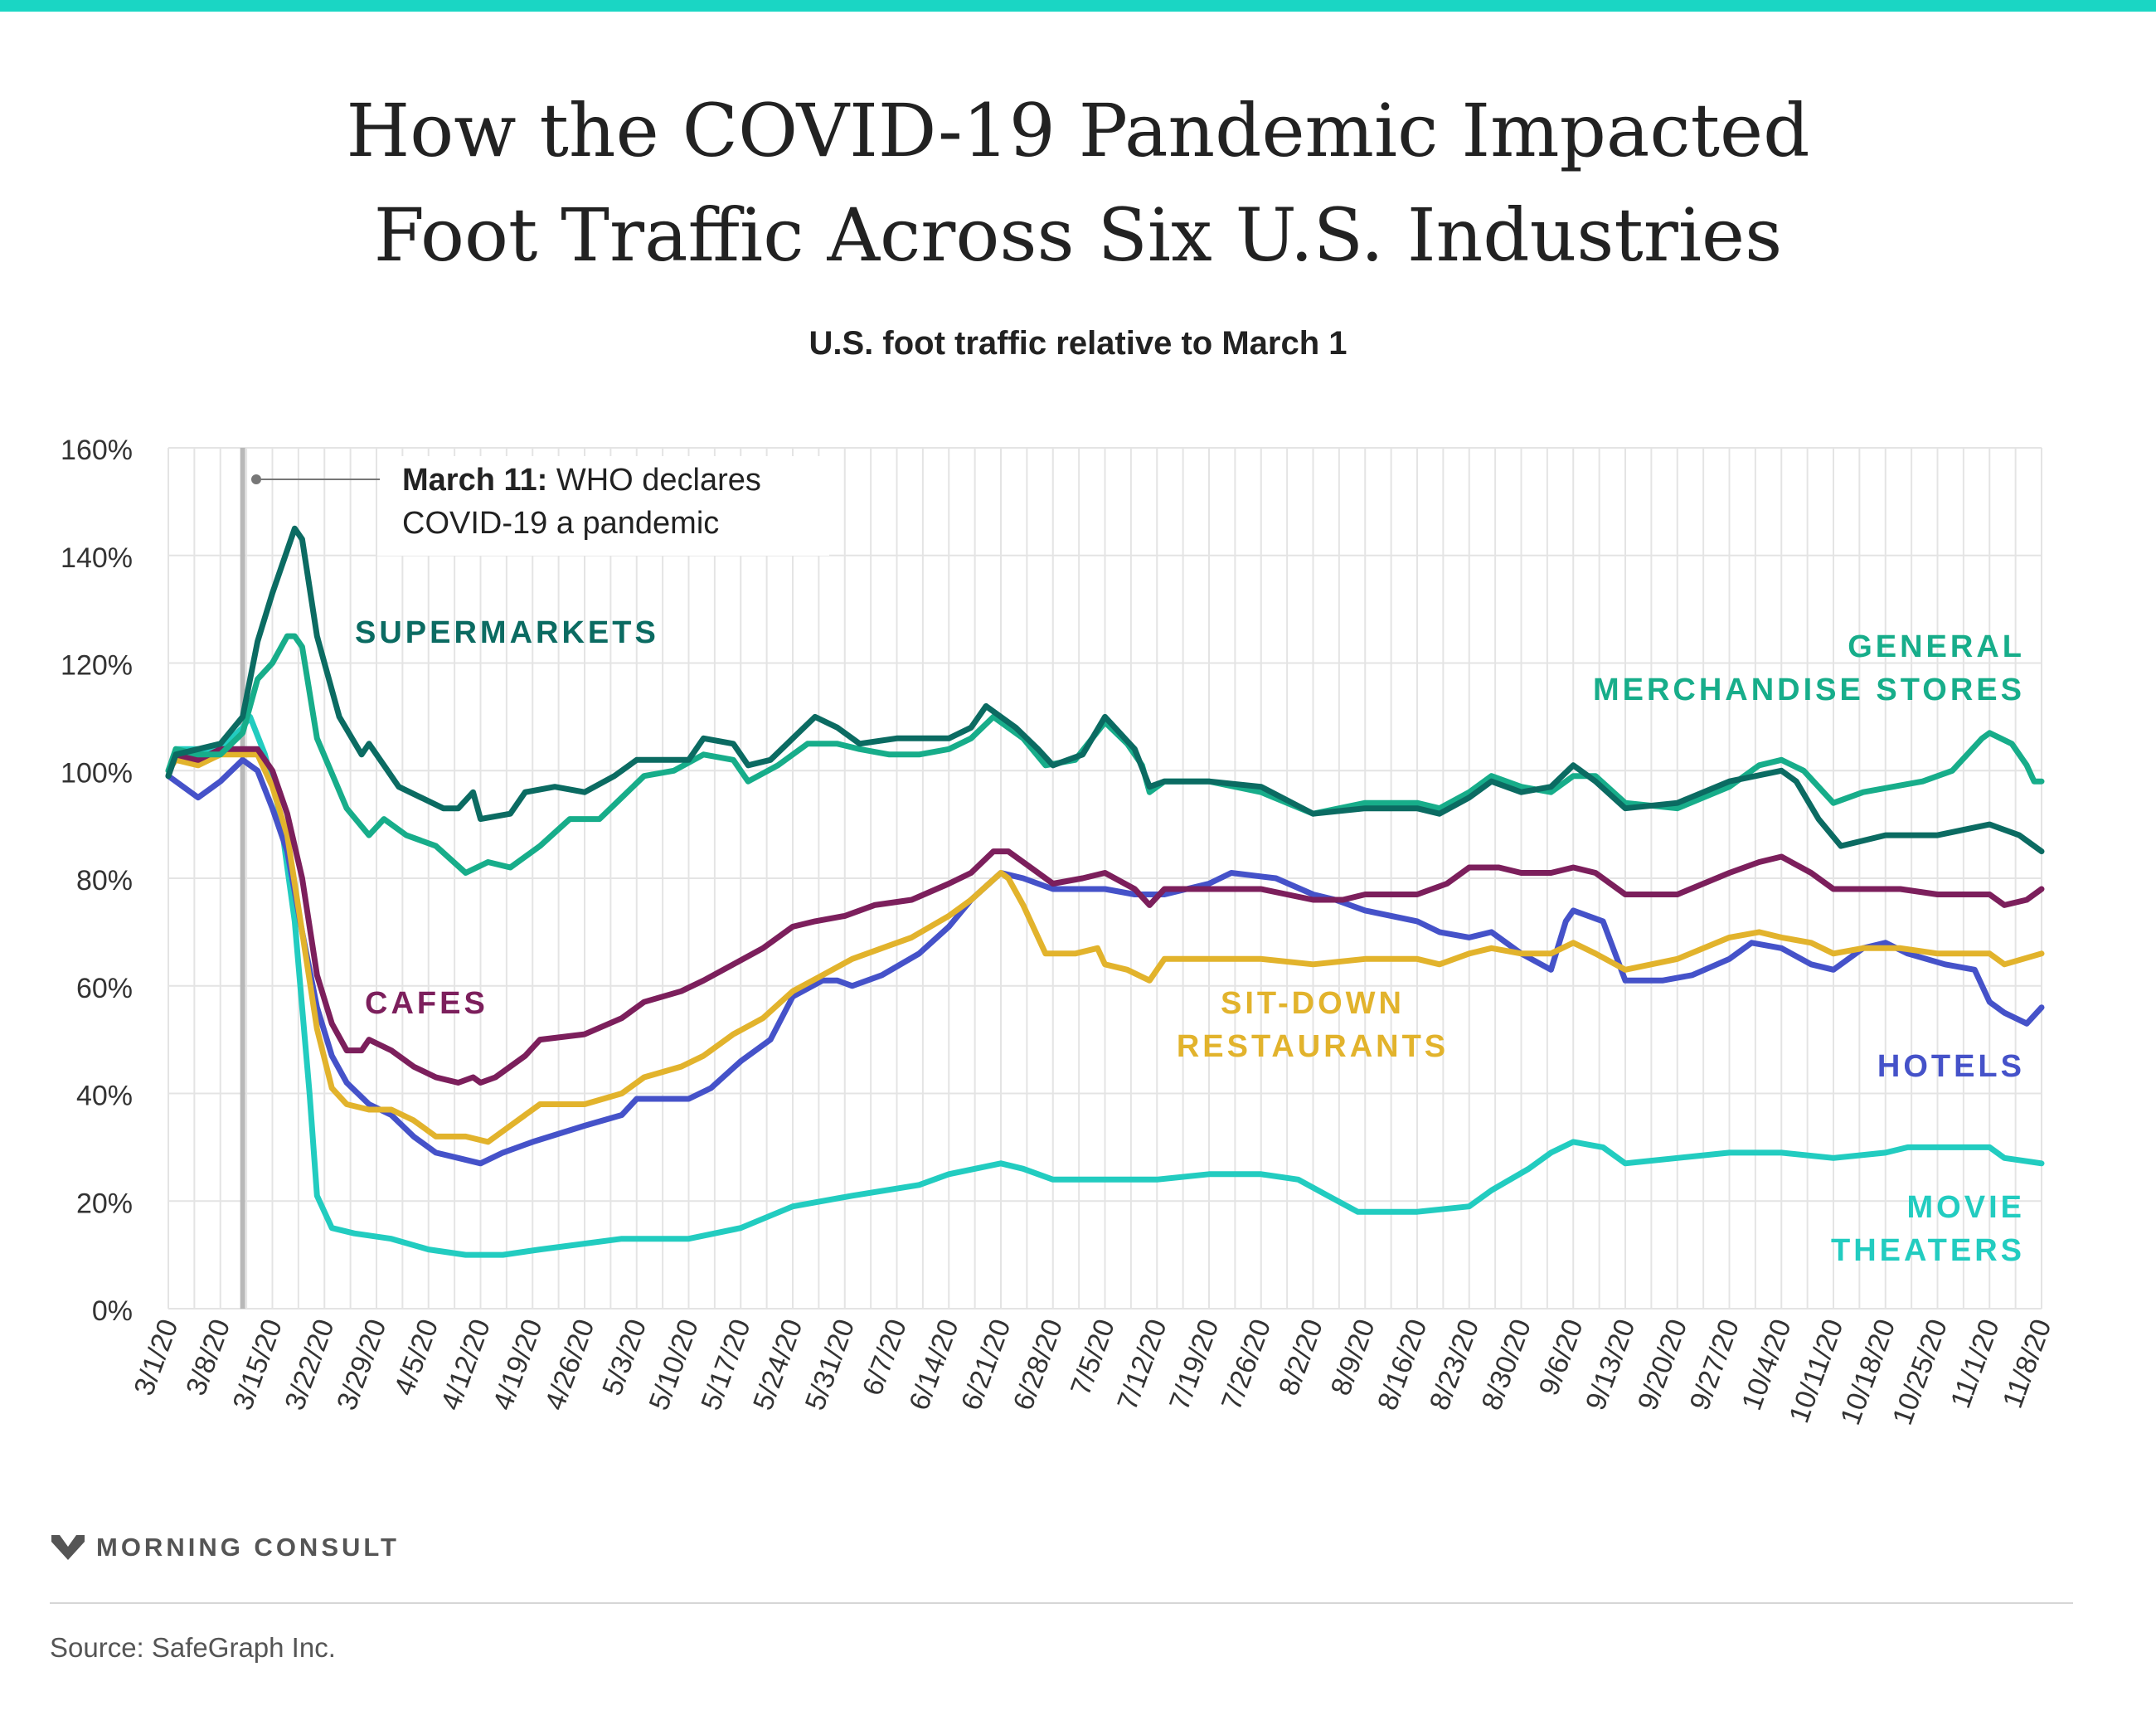 This screenshot has height=1725, width=2156. What do you see at coordinates (208, 1358) in the screenshot?
I see `x-tick-label: 3/8/20` at bounding box center [208, 1358].